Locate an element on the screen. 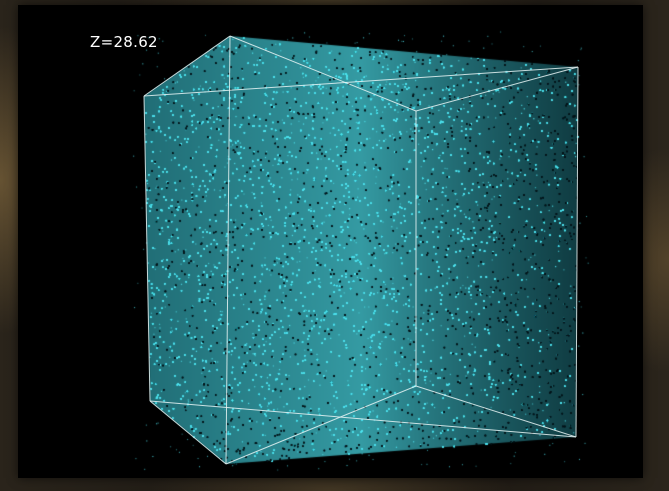 This screenshot has width=669, height=491. redshift-label: Z=28.62 is located at coordinates (124, 42).